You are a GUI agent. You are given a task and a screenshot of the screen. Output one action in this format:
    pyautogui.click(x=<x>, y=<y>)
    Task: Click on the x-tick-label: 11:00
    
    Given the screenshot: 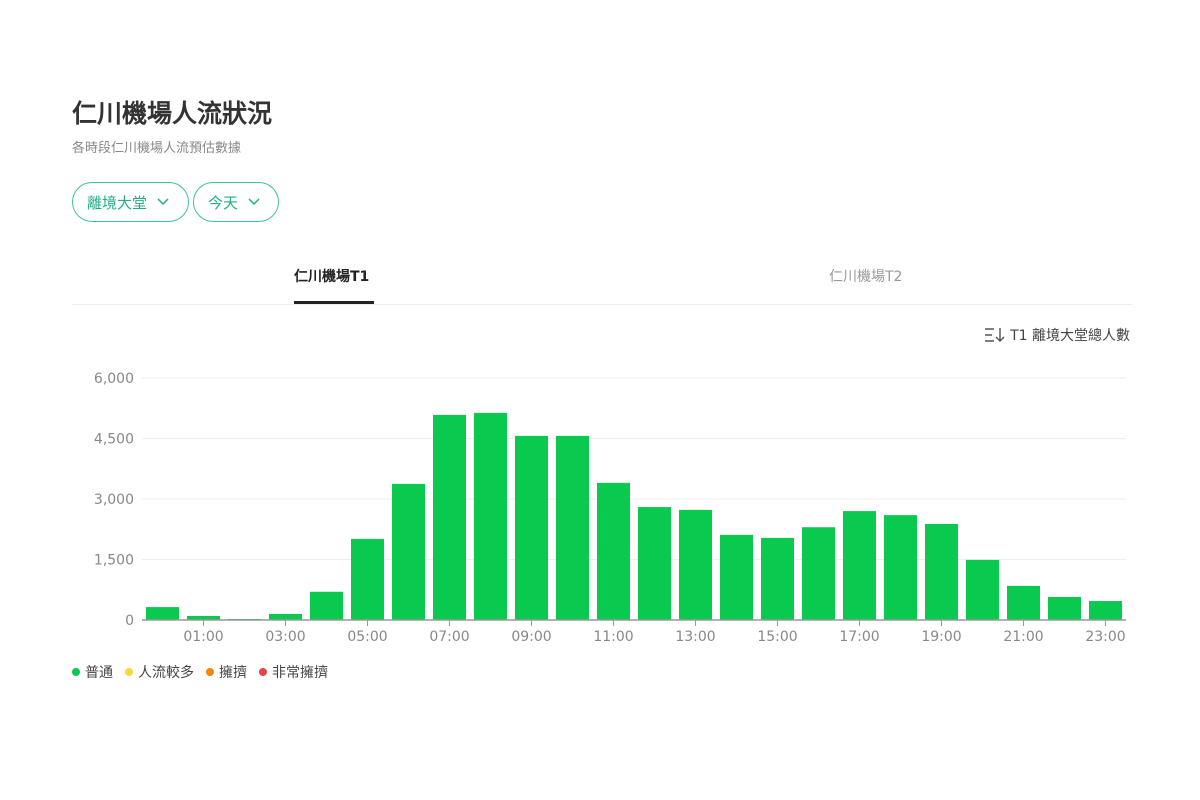 What is the action you would take?
    pyautogui.click(x=613, y=637)
    